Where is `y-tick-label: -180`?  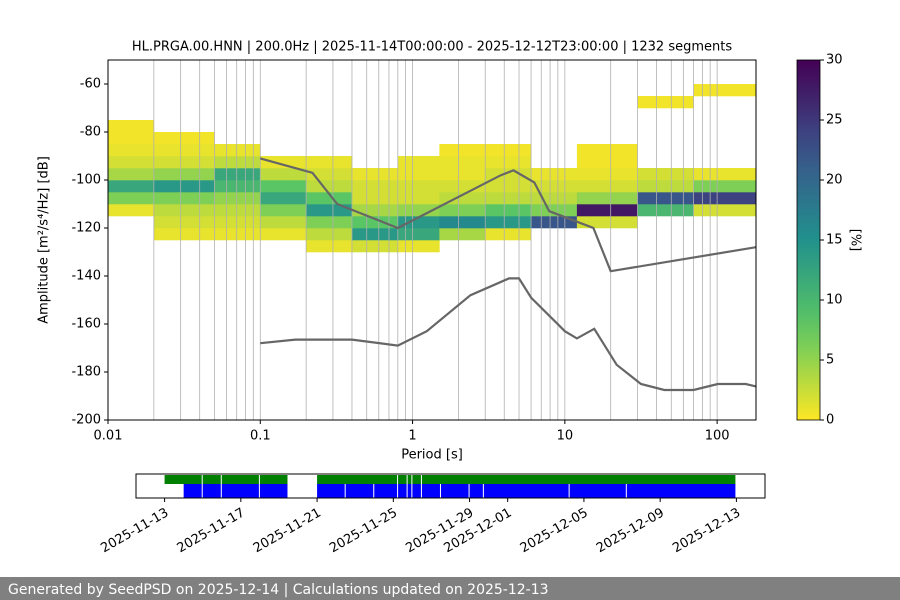 y-tick-label: -180 is located at coordinates (86, 372).